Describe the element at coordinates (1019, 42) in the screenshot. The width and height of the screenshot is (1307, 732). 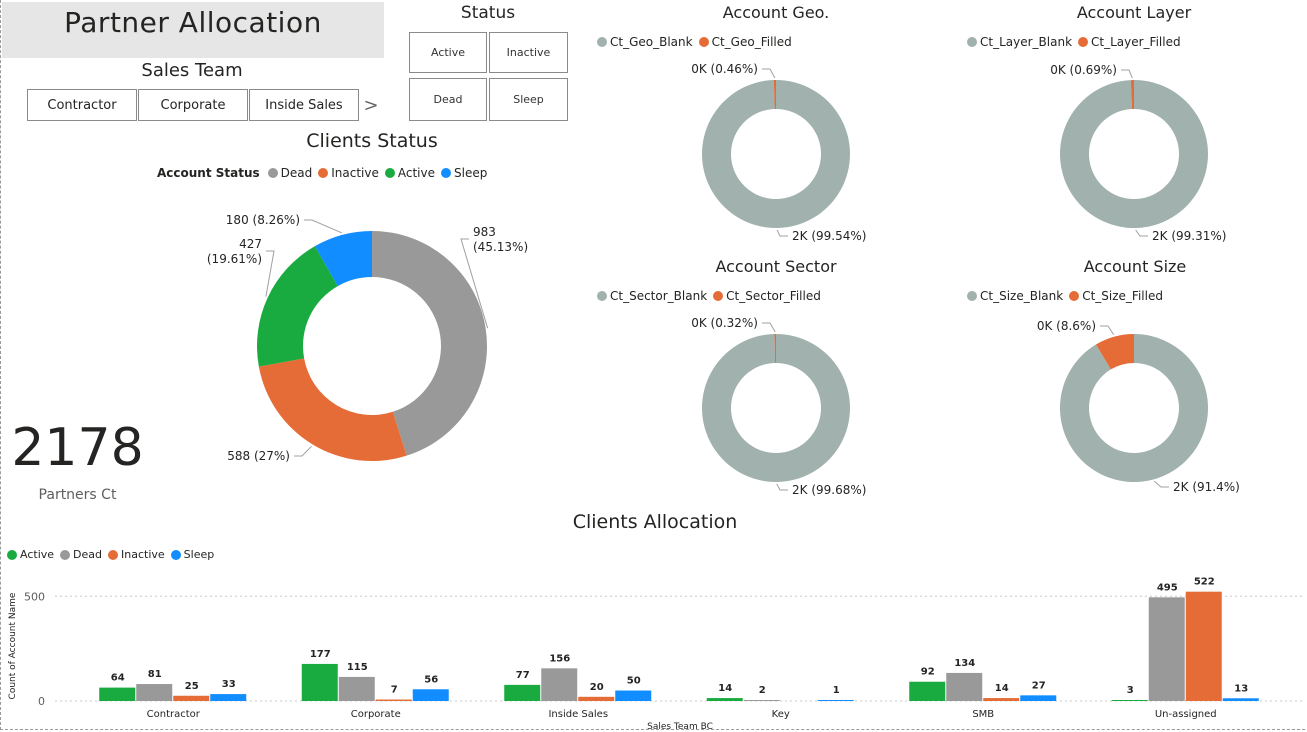
I see `legend-item-layer-blank: Ct_Layer_Blank` at that location.